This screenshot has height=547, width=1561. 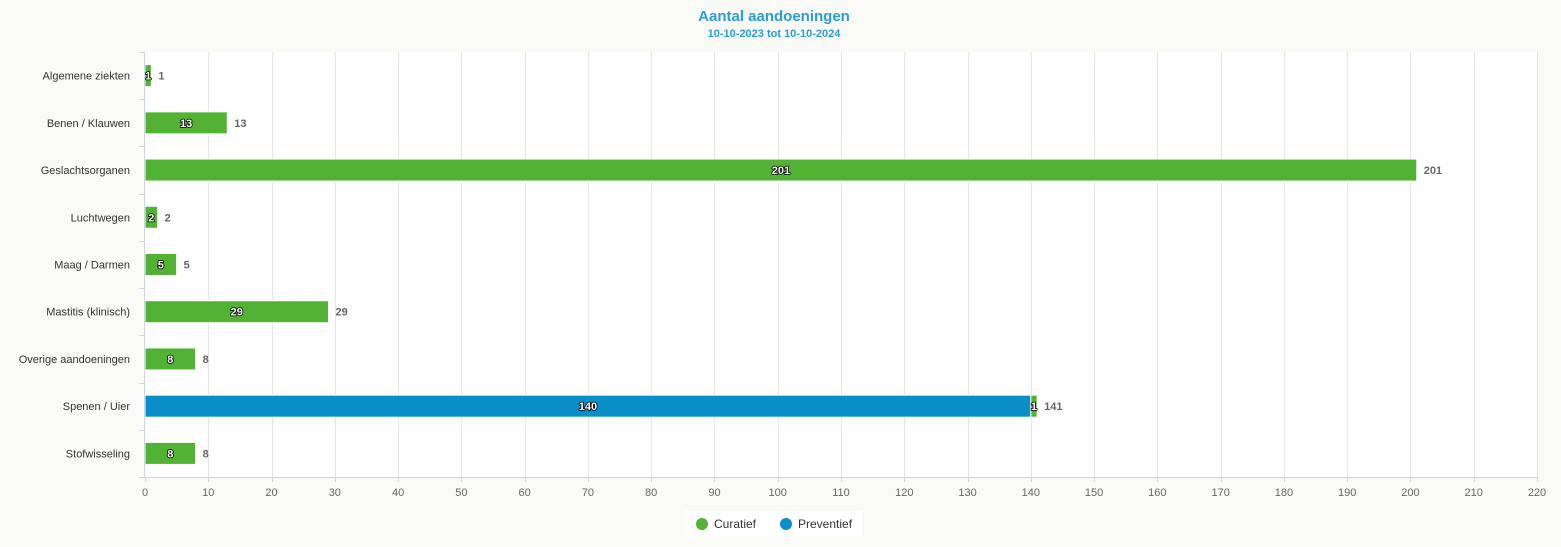 I want to click on x-tick-label: 70, so click(x=588, y=493).